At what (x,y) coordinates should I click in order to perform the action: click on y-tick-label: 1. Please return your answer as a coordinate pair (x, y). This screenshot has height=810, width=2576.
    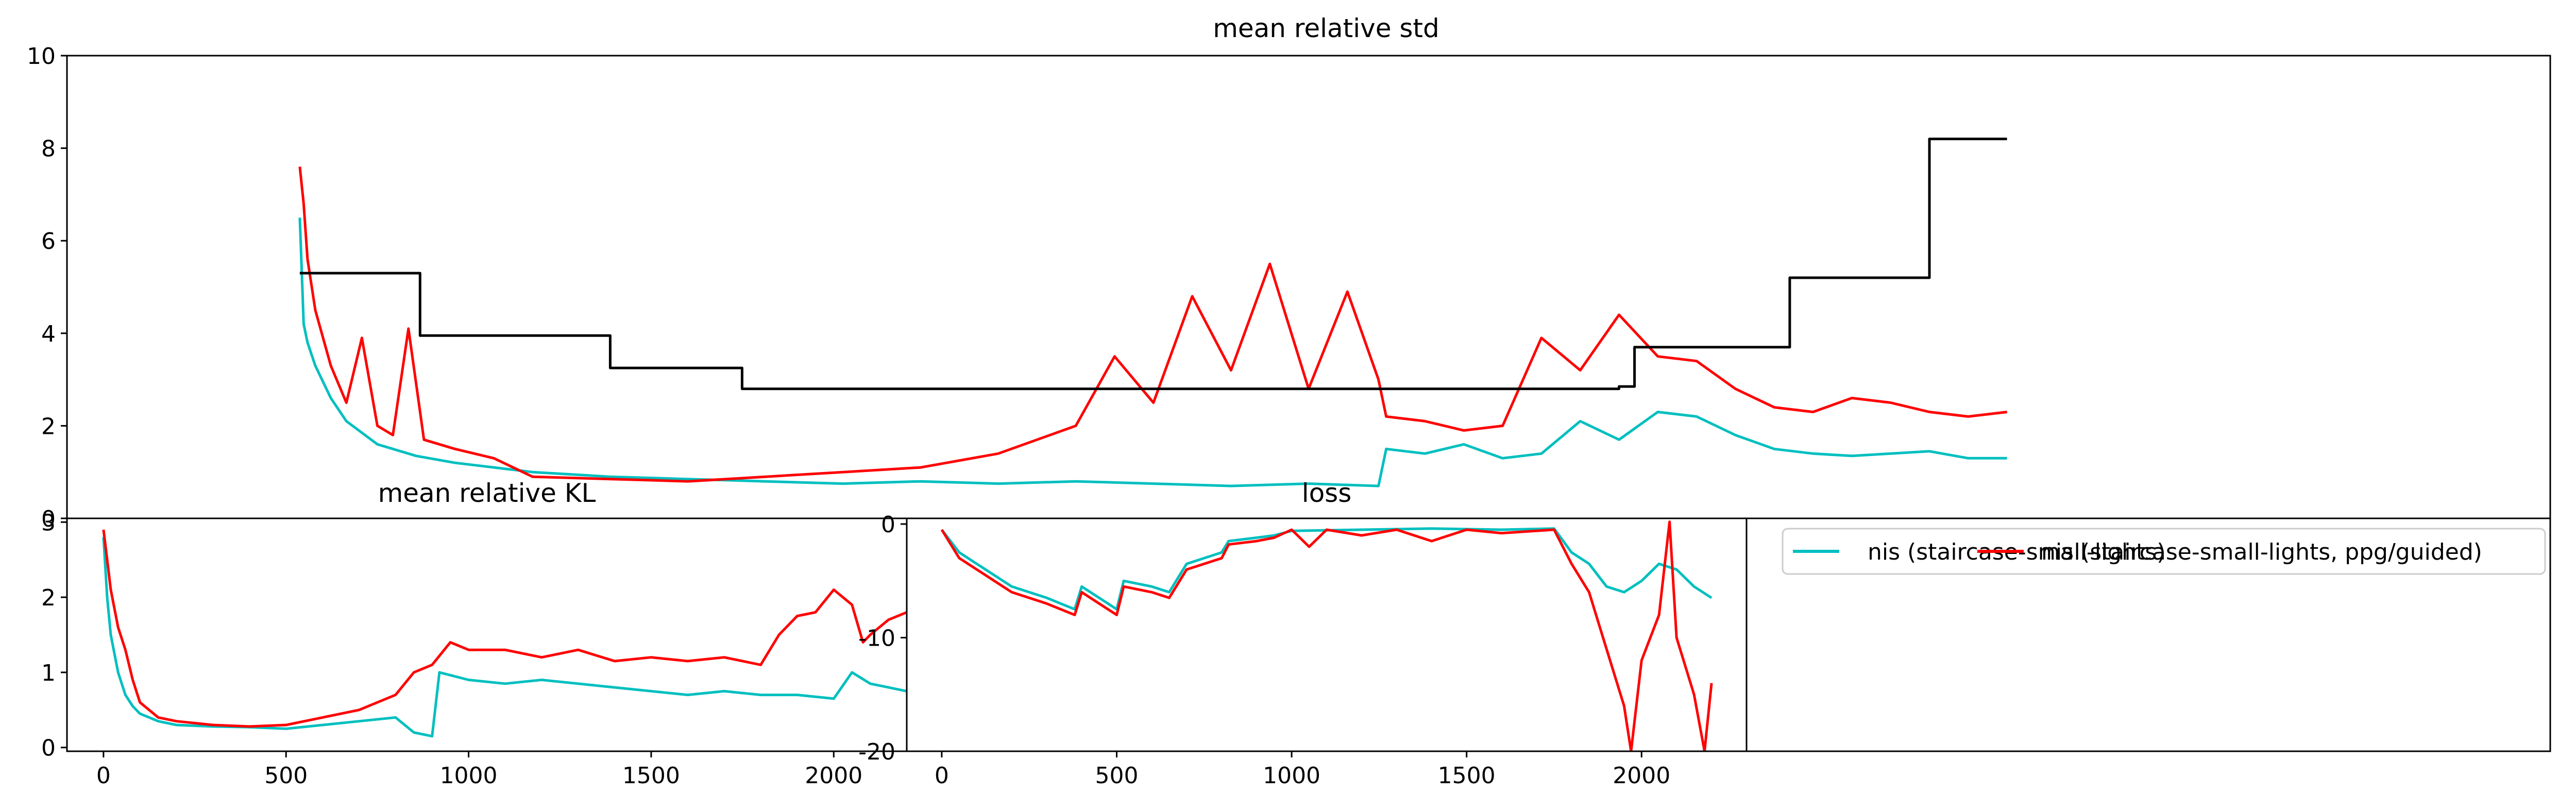
    Looking at the image, I should click on (48, 673).